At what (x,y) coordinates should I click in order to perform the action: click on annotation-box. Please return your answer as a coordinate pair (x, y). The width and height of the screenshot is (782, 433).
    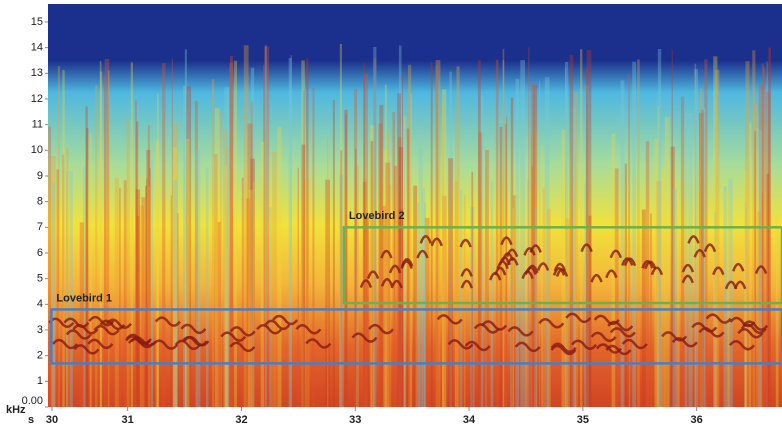
    Looking at the image, I should click on (562, 265).